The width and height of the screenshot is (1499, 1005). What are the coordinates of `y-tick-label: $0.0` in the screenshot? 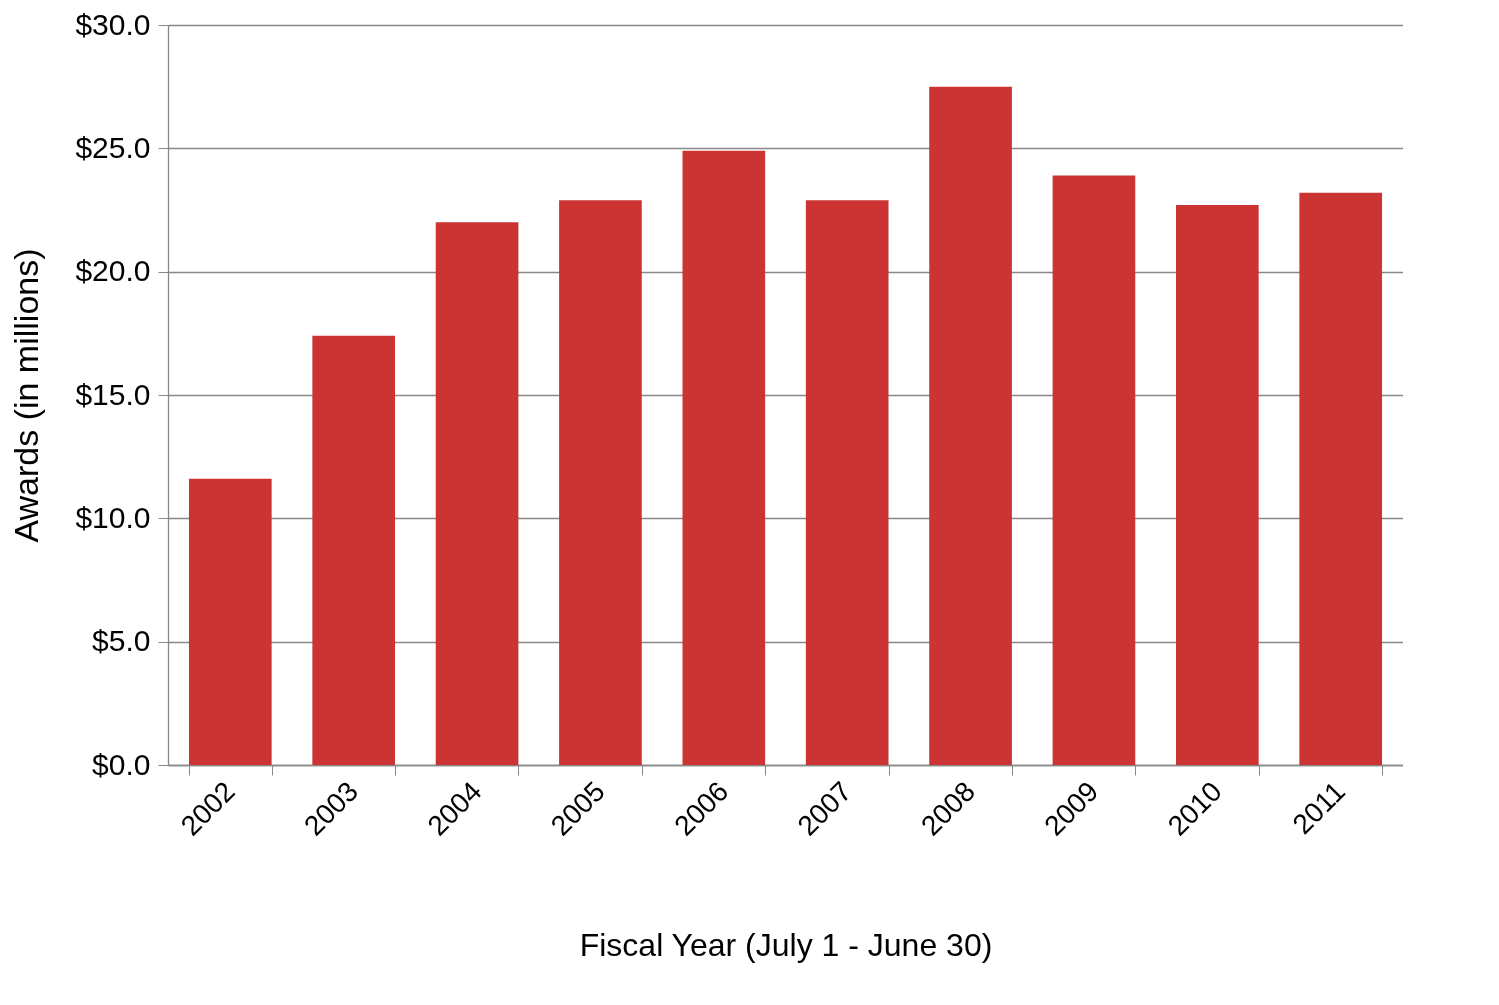 It's located at (121, 764).